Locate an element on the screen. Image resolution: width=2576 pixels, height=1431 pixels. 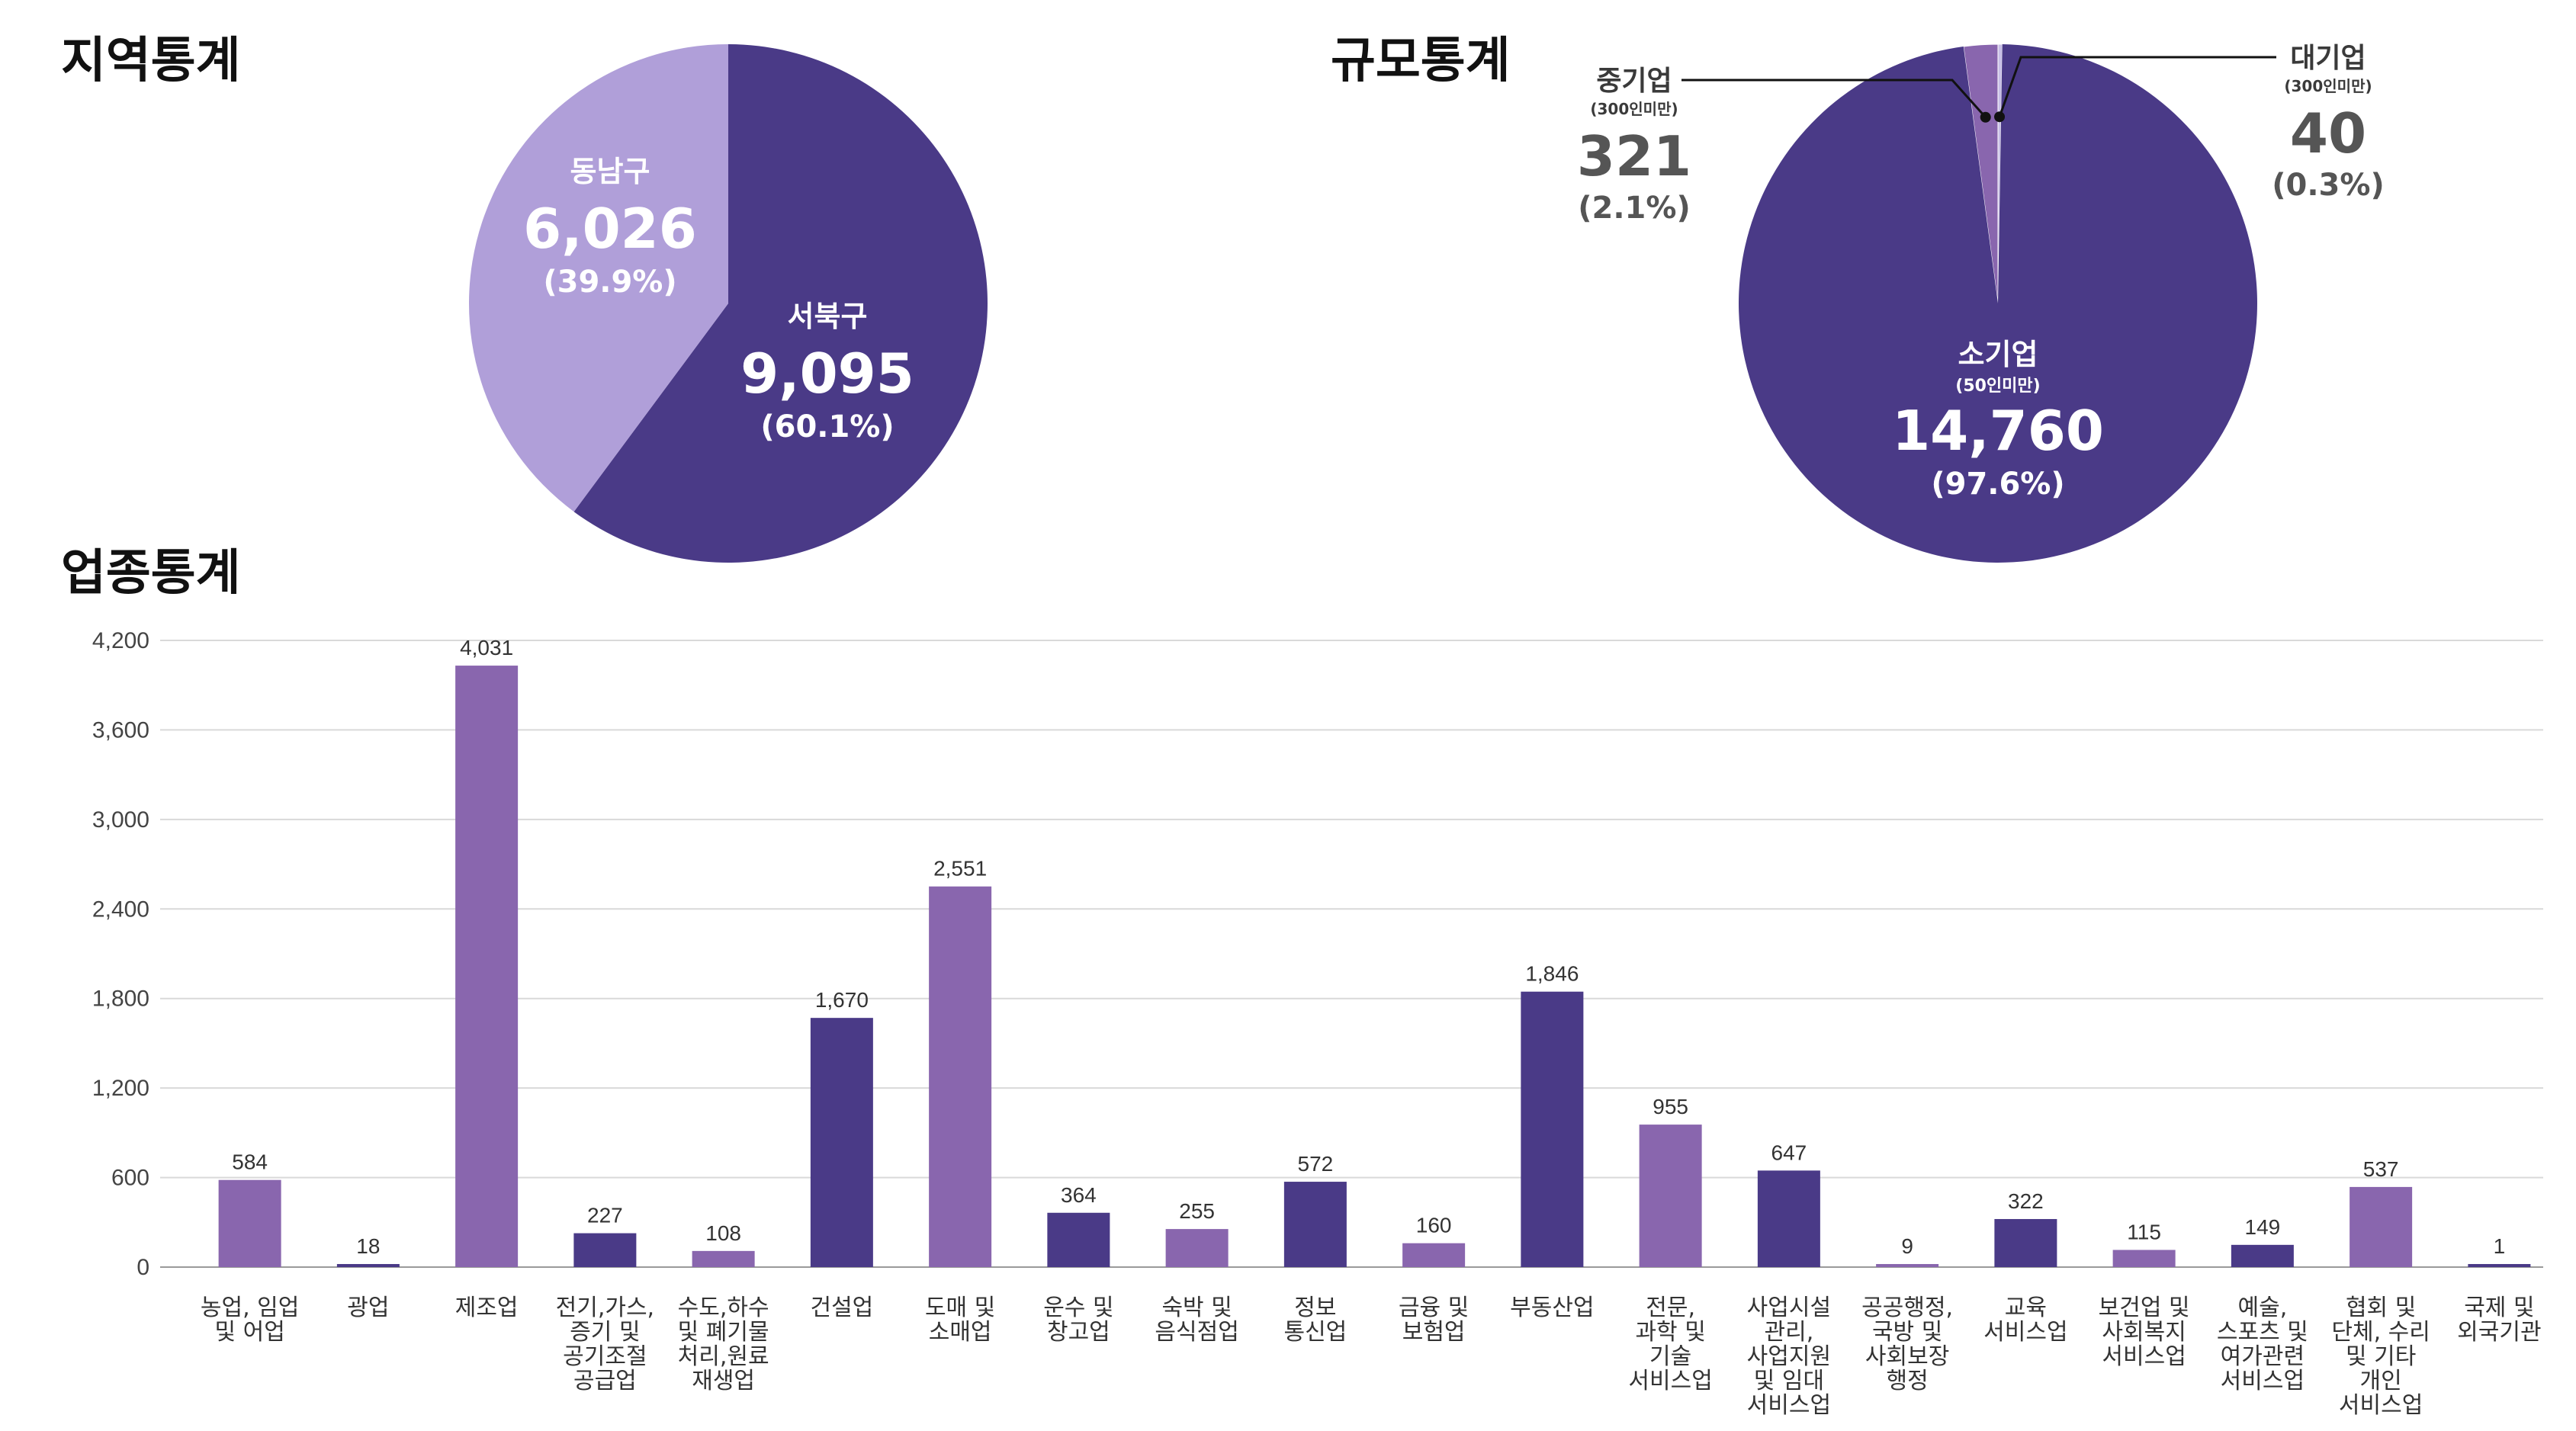
x-category-label: 공공행정, is located at coordinates (1907, 1308).